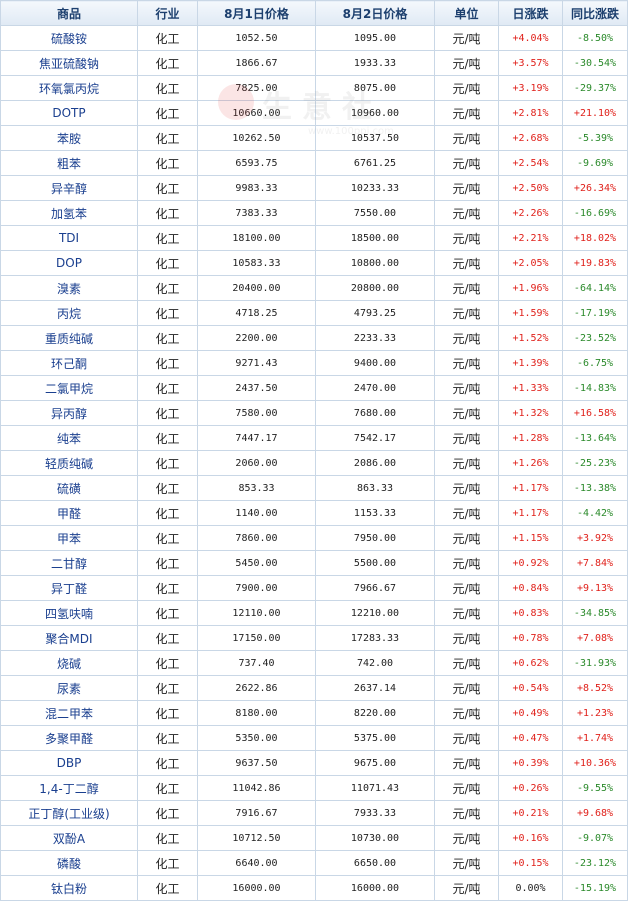  What do you see at coordinates (256, 638) in the screenshot?
I see `price-aug1-cell: 17150.00` at bounding box center [256, 638].